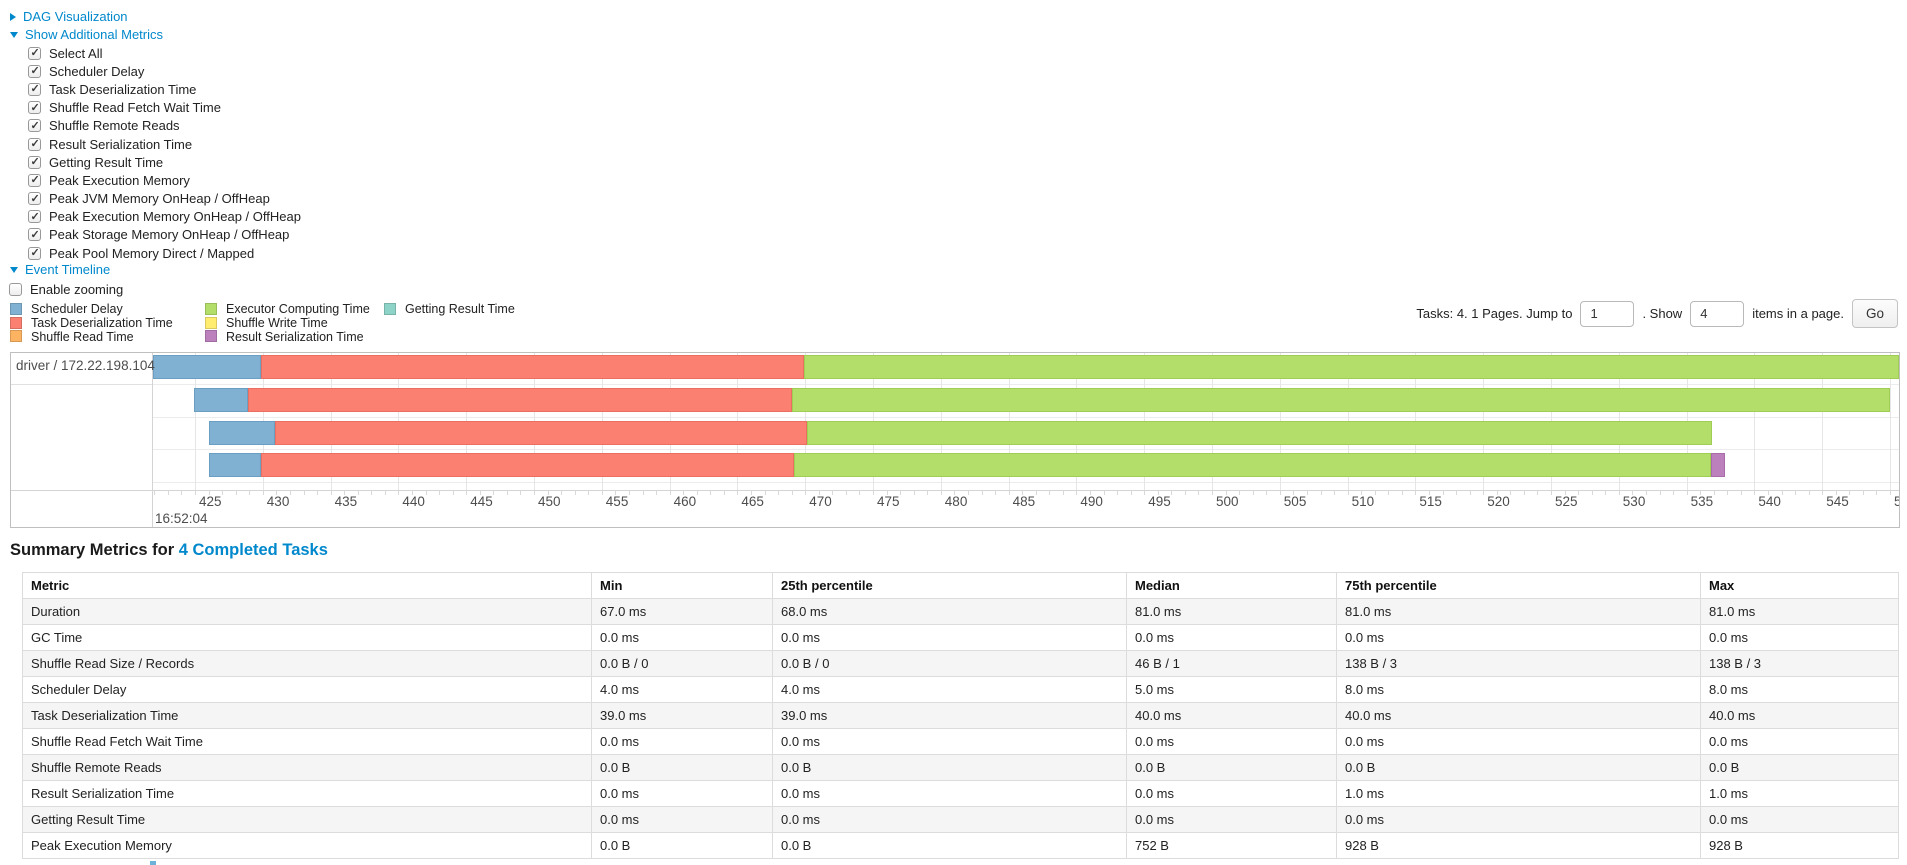  I want to click on metric-name-cell: Scheduler Delay, so click(307, 689).